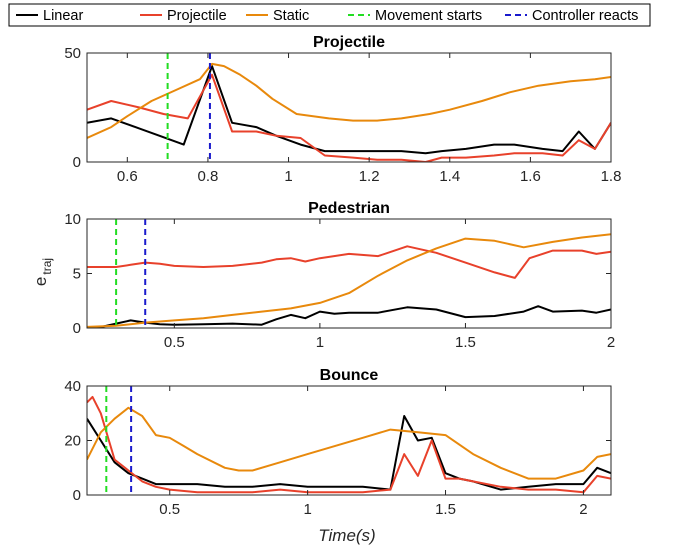  Describe the element at coordinates (72, 219) in the screenshot. I see `y-tick-label-pedestrian: 10` at that location.